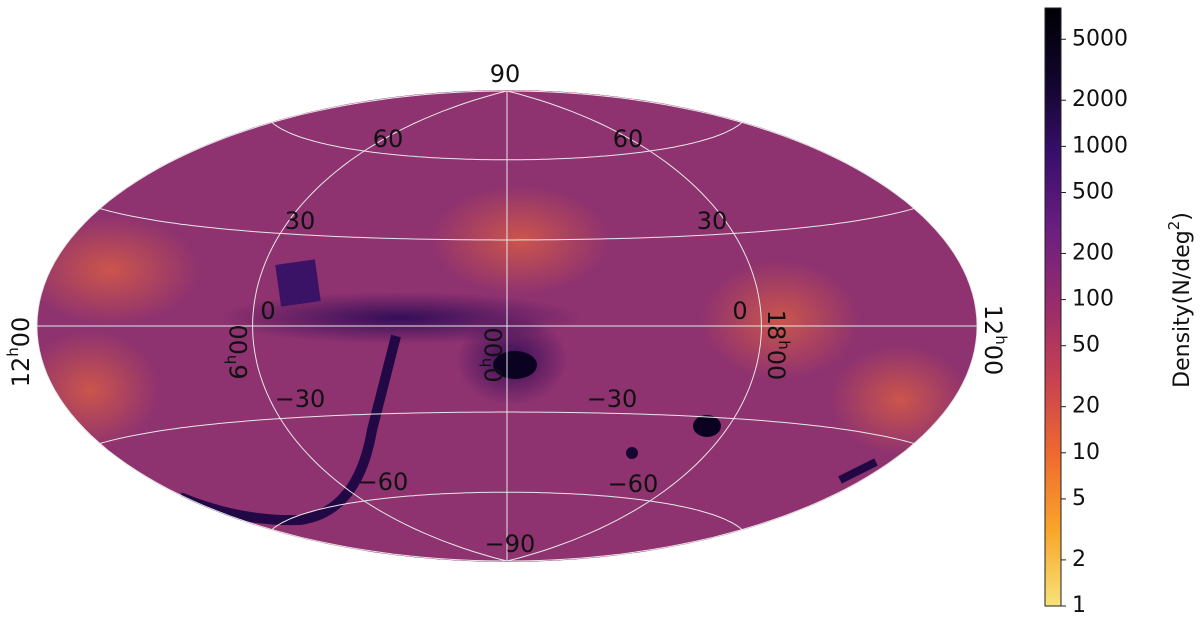 This screenshot has height=627, width=1200. Describe the element at coordinates (1086, 406) in the screenshot. I see `colorbar-tick-label: 20` at that location.